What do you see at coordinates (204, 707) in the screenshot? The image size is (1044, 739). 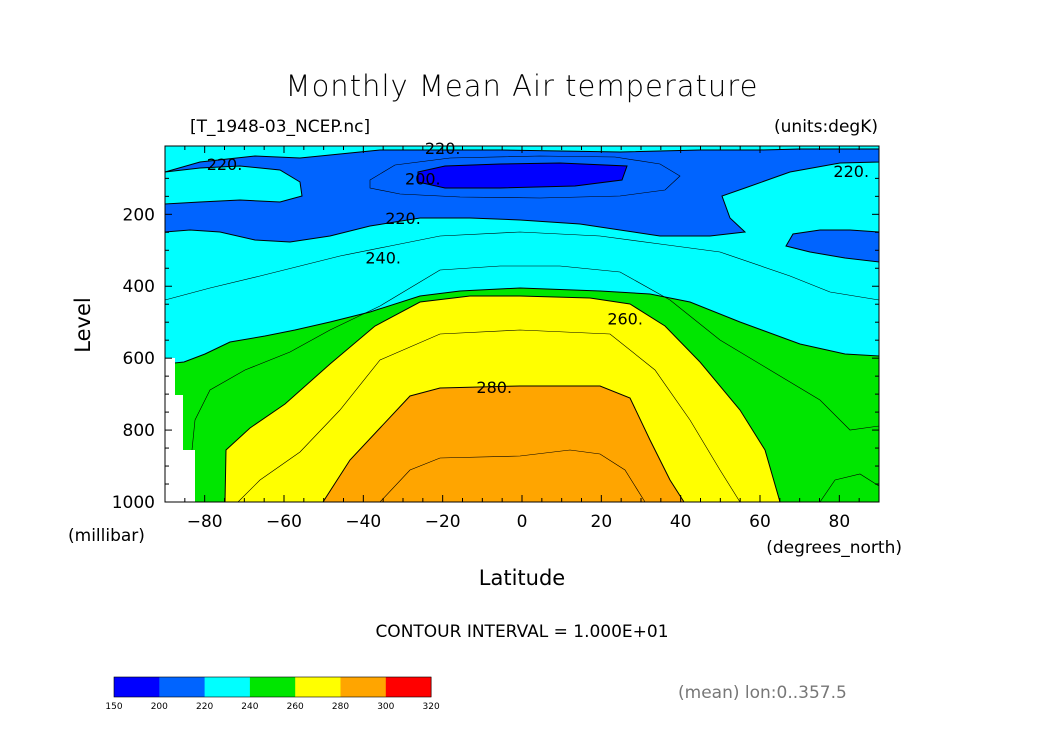 I see `colorbar-level-label: 220` at bounding box center [204, 707].